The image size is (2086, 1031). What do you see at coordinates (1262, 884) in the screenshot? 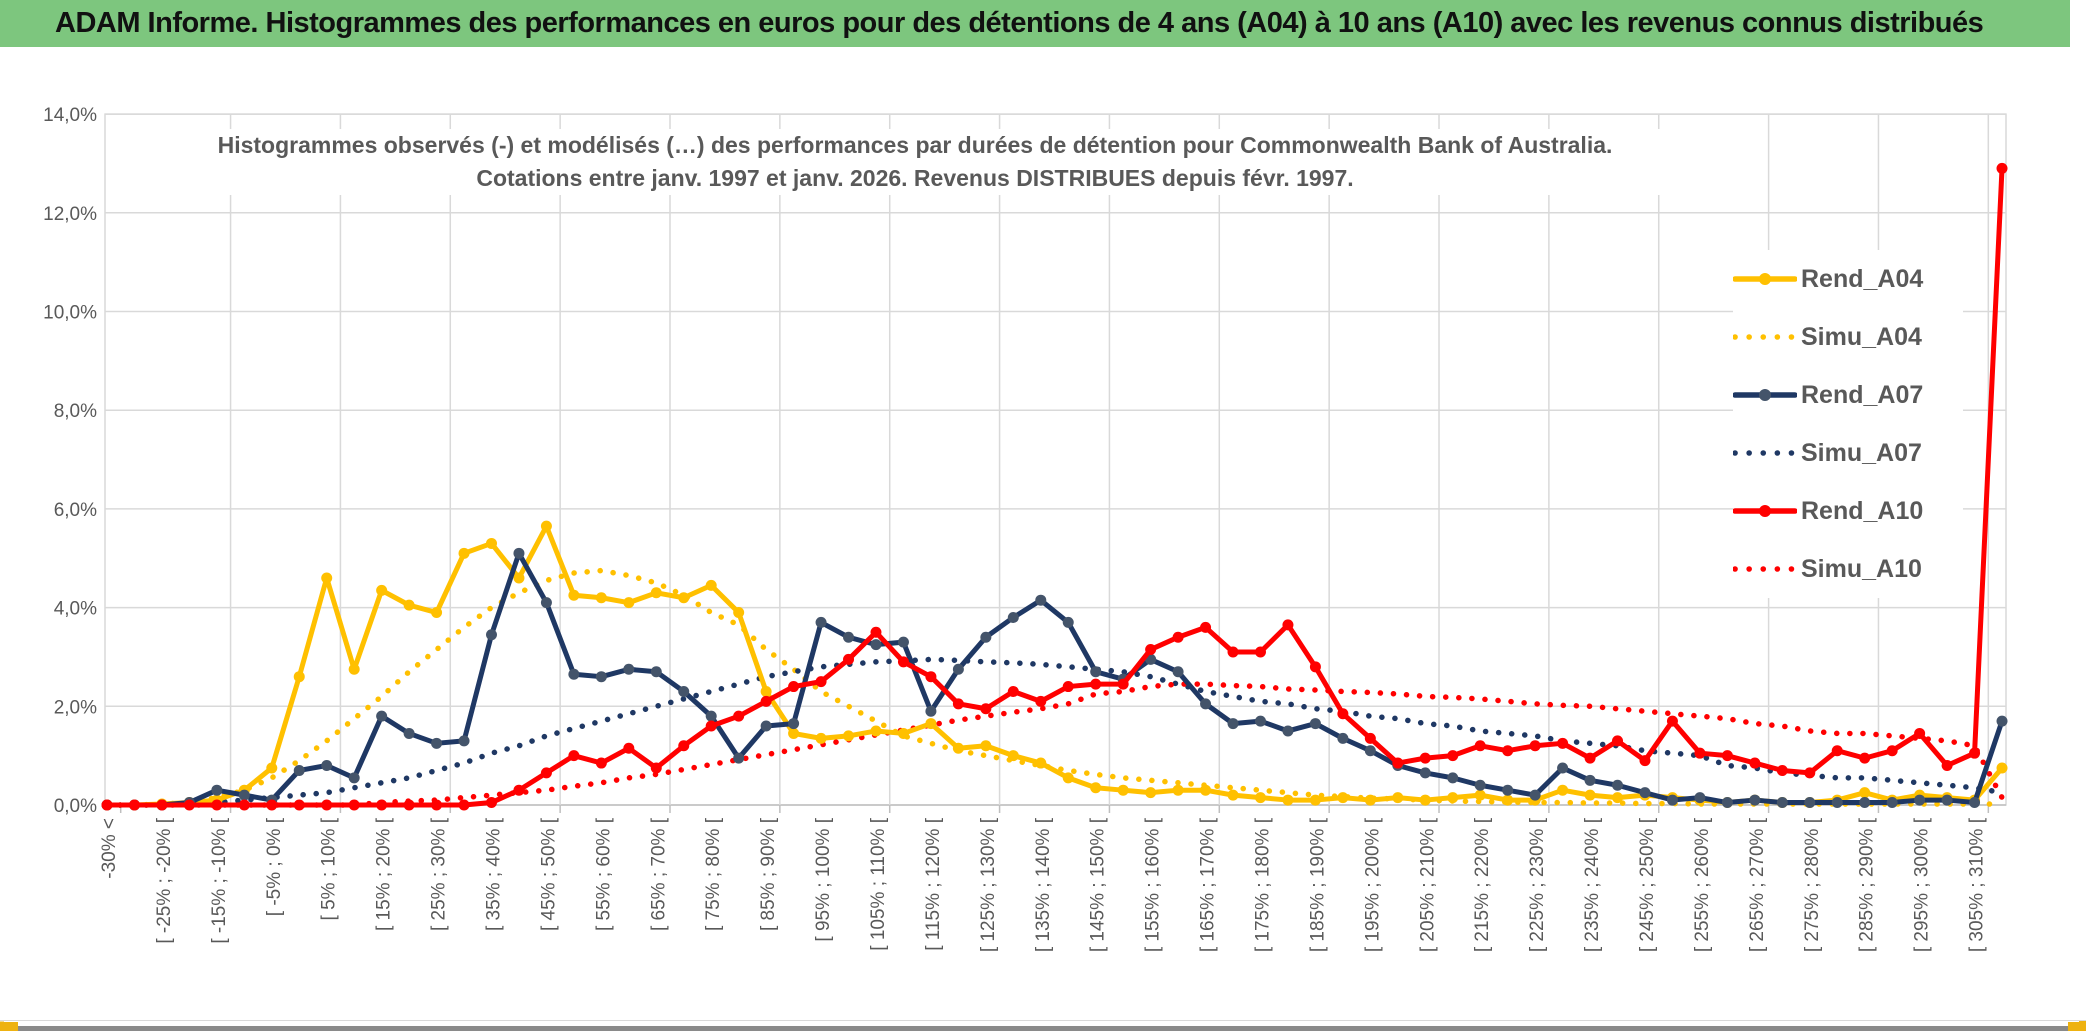
I see `x-axis-tick-label: [ 175% ; 180% [` at bounding box center [1262, 884].